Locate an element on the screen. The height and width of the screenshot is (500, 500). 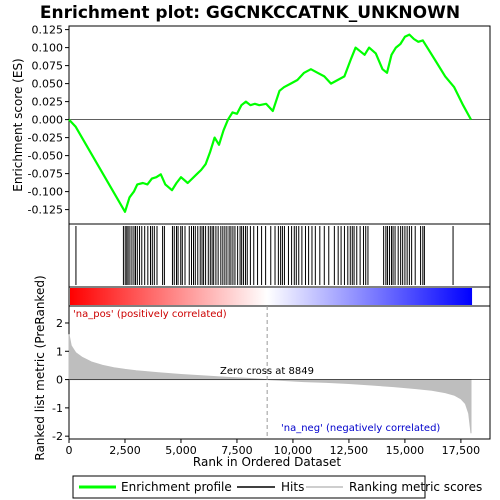
es-y-tick-label: 0.075 is located at coordinates (48, 66).